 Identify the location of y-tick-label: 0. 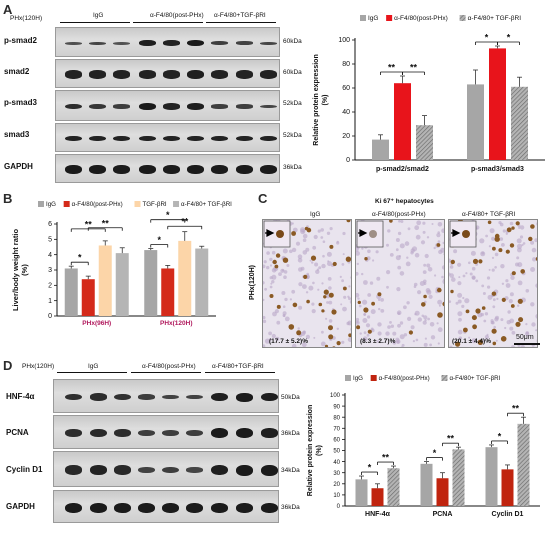
(339, 507).